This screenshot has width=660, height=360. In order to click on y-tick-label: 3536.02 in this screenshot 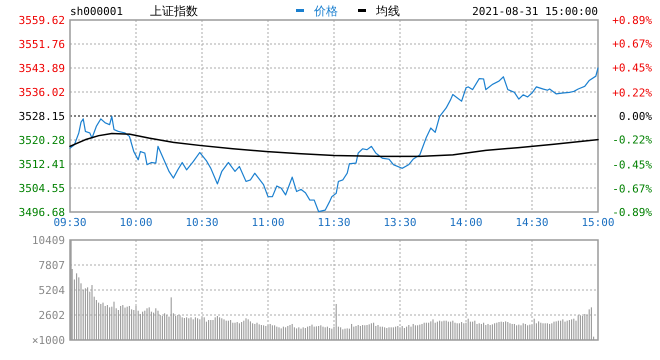, I will do `click(41, 92)`.